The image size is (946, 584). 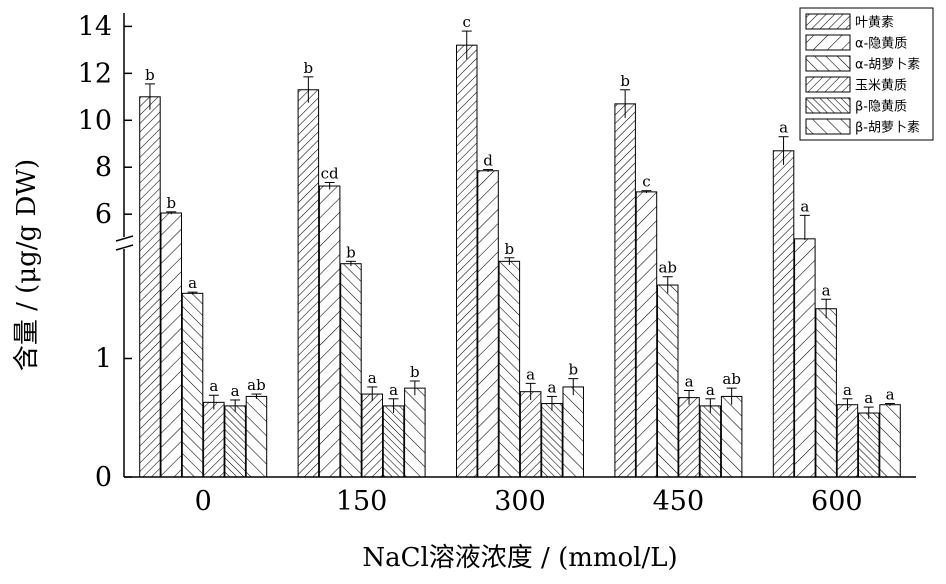 What do you see at coordinates (213, 386) in the screenshot?
I see `significance-label-0-series-4: a` at bounding box center [213, 386].